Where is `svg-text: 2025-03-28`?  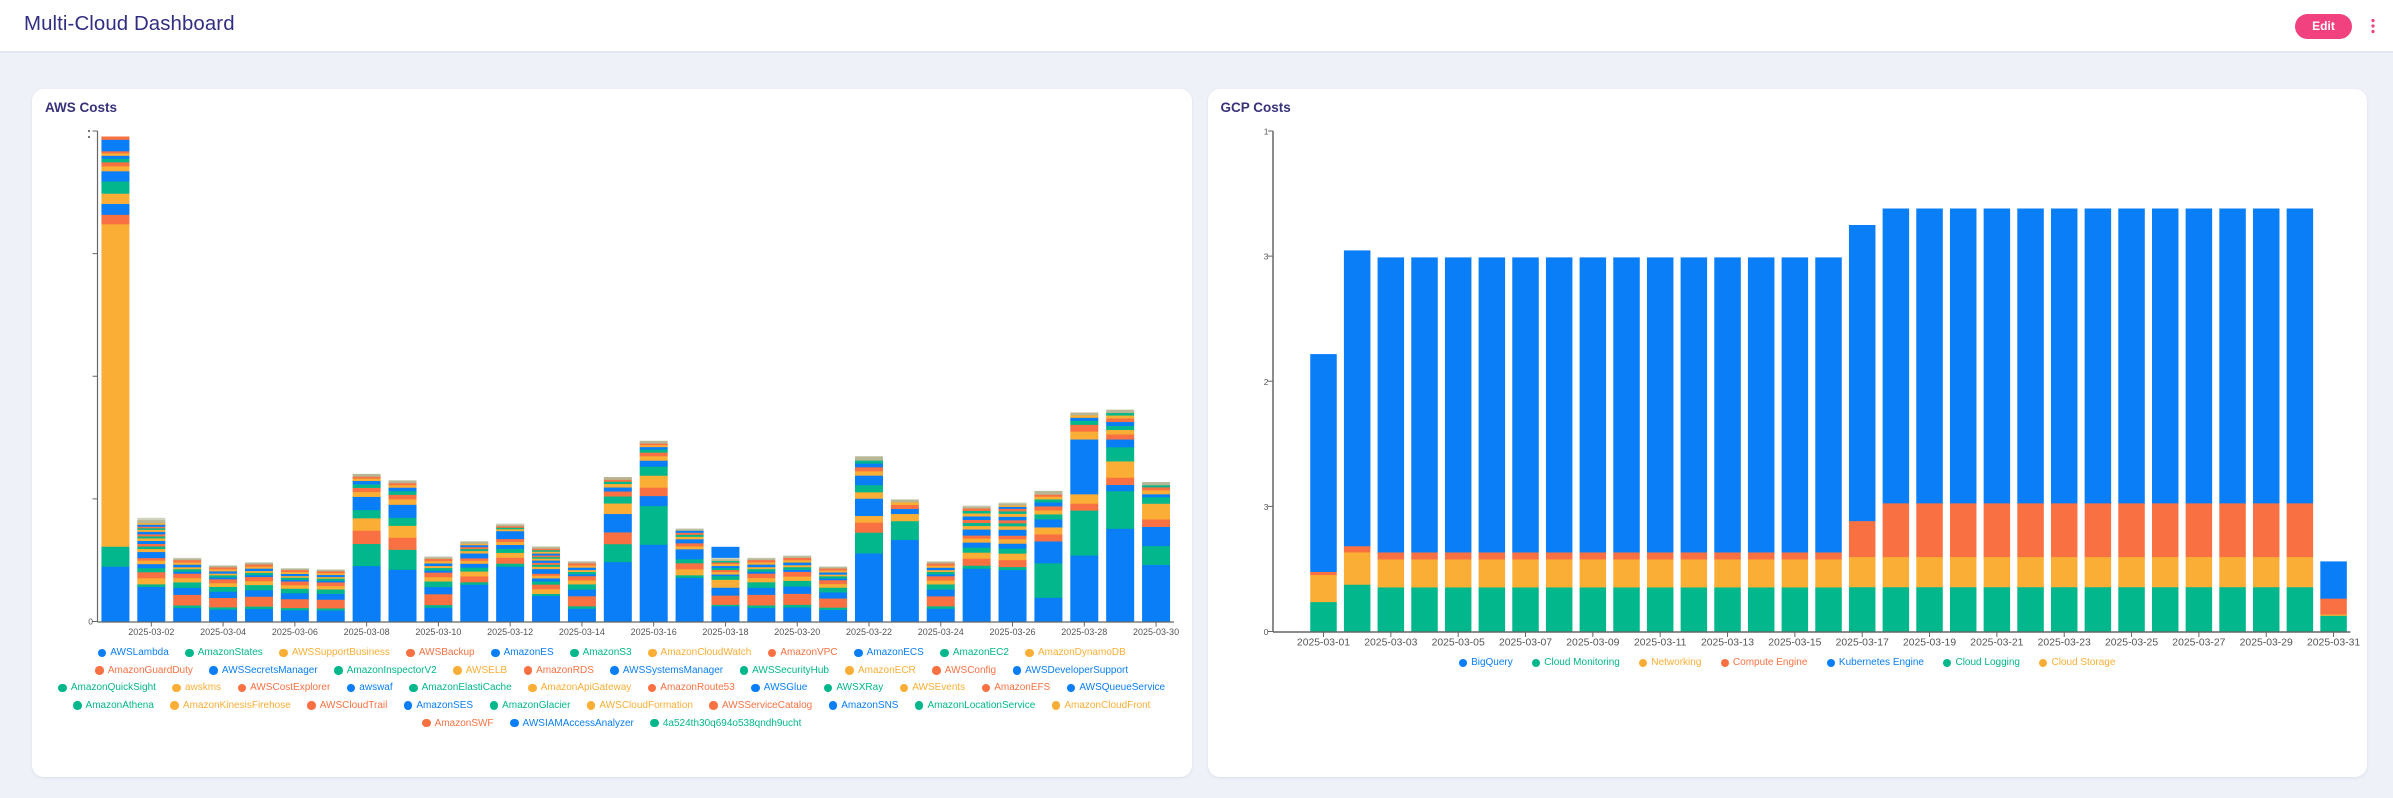 svg-text: 2025-03-28 is located at coordinates (1084, 632).